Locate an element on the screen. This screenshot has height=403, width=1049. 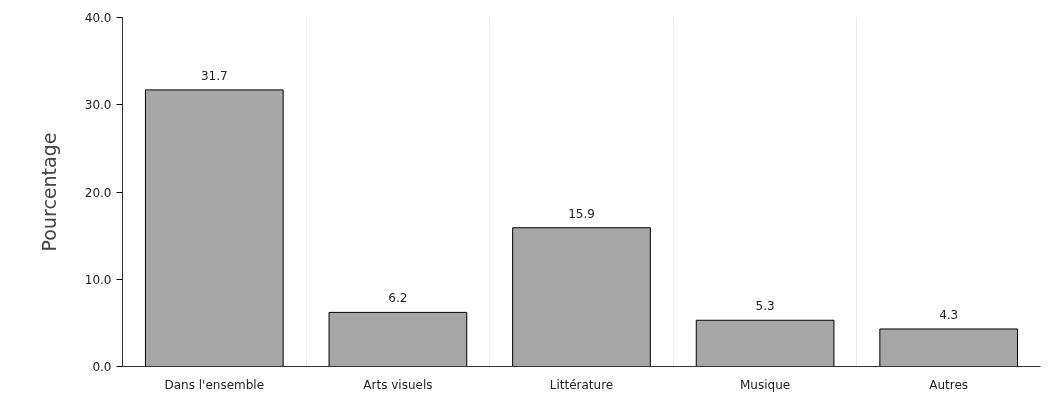
x-tick-label: Dans l'ensemble is located at coordinates (214, 384).